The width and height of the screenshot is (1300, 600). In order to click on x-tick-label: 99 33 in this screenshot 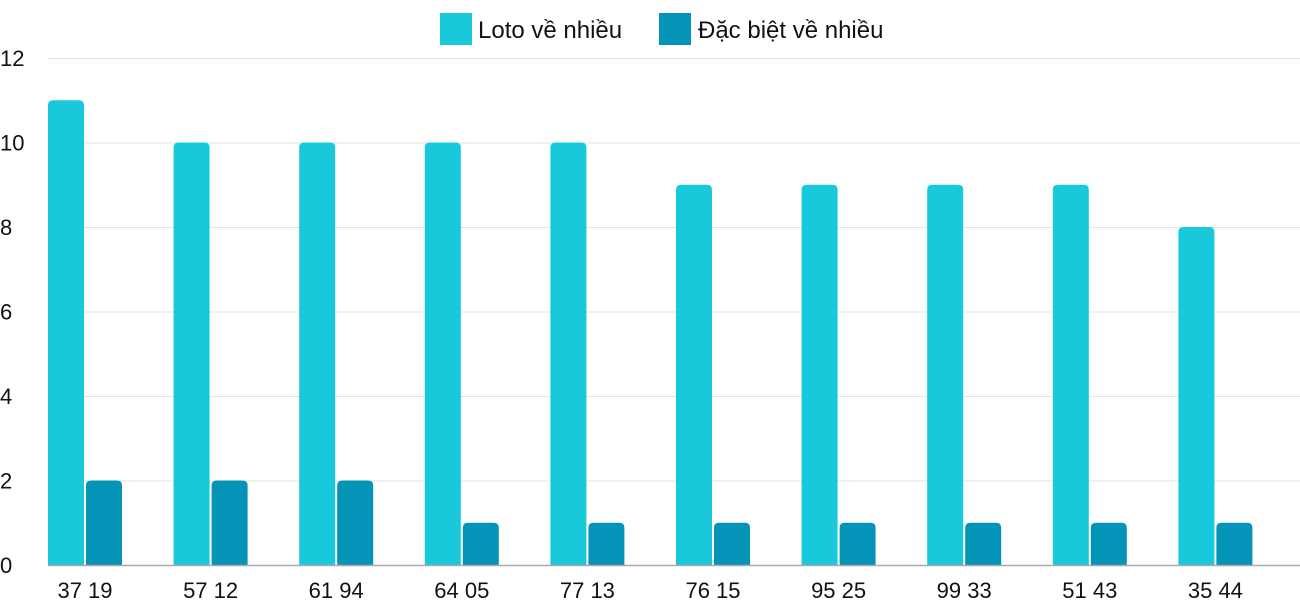, I will do `click(964, 589)`.